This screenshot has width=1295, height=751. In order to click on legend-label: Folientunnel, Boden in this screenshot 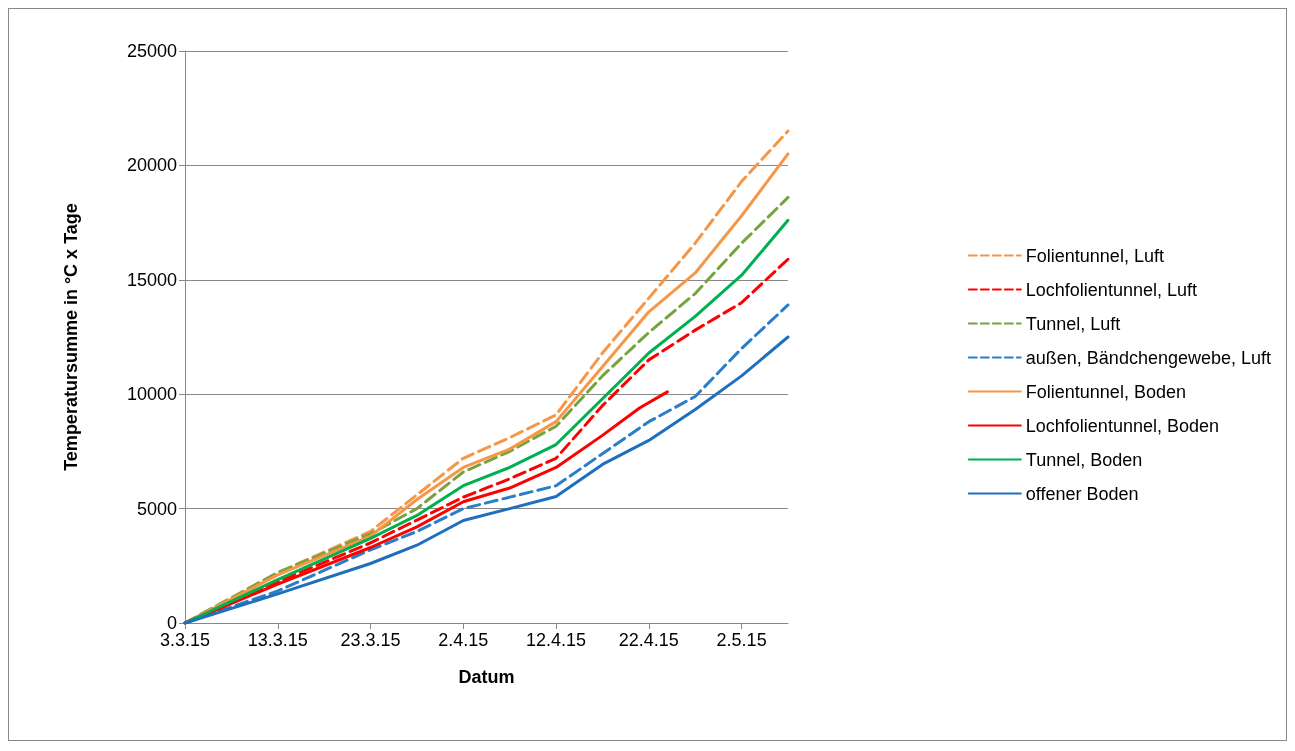, I will do `click(1105, 391)`.